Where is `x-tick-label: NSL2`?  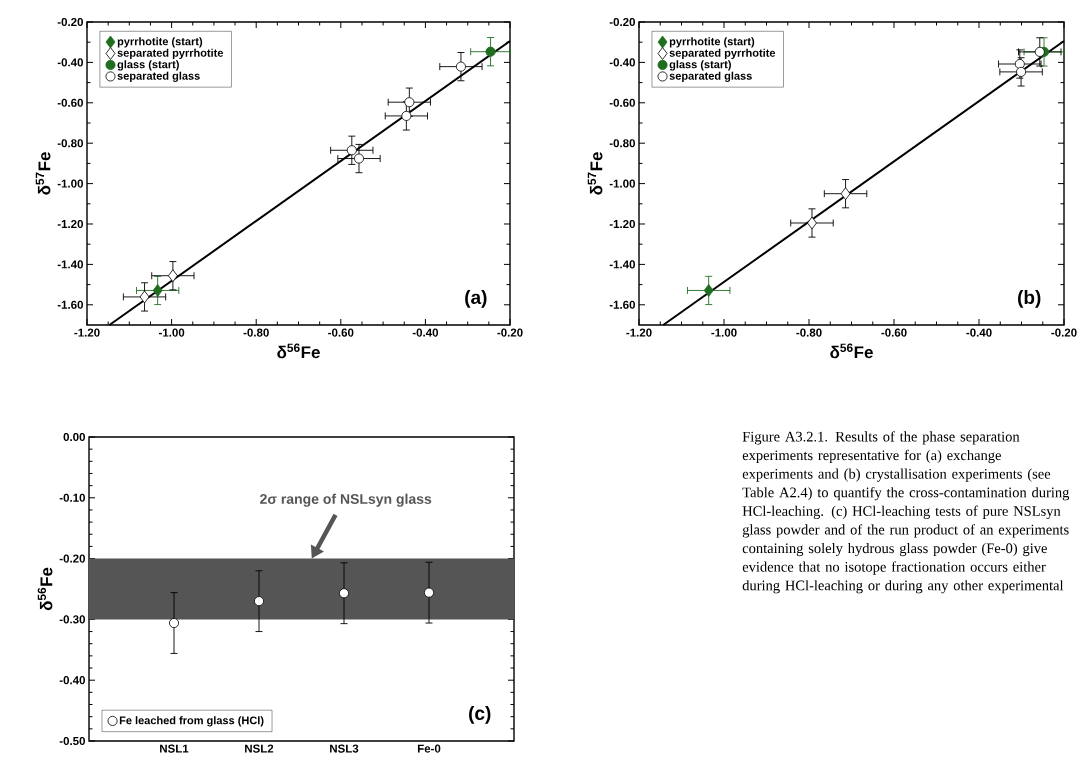
x-tick-label: NSL2 is located at coordinates (259, 748).